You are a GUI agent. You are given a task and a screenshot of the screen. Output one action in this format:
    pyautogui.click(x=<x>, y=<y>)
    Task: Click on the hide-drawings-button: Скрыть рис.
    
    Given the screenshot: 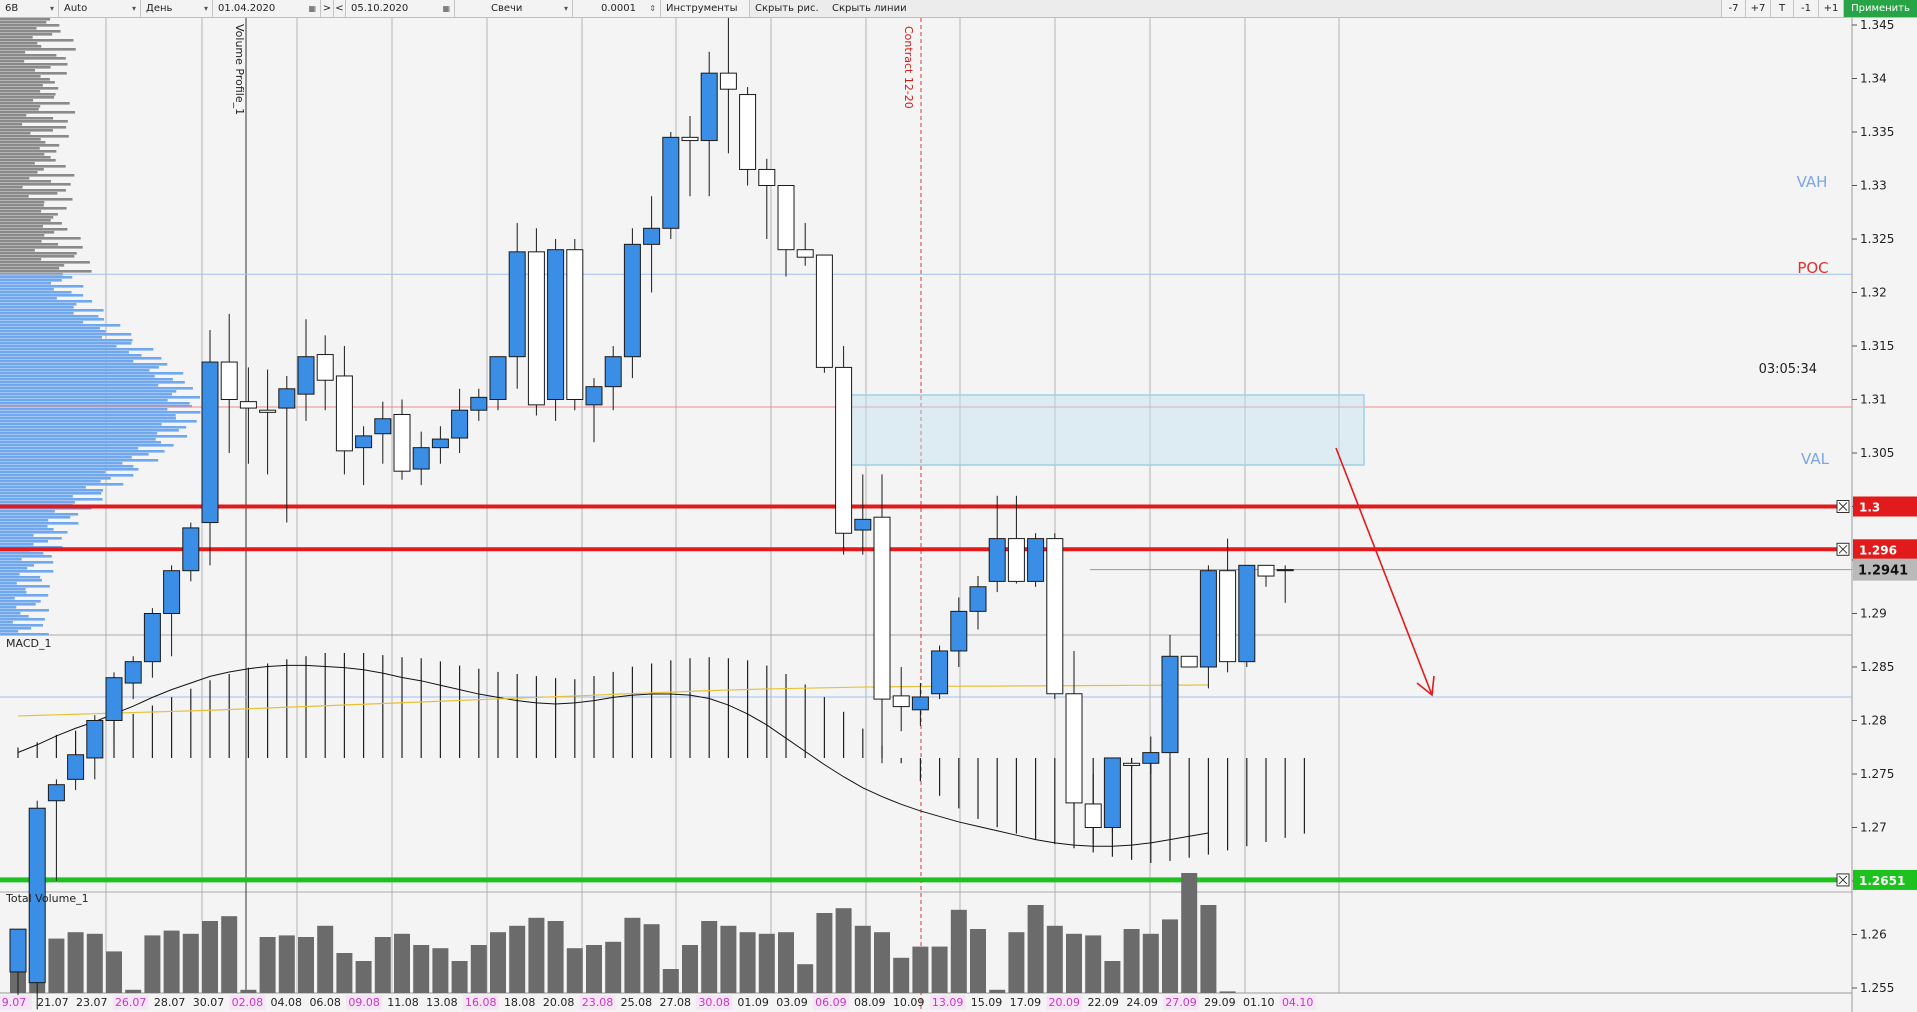 What is the action you would take?
    pyautogui.click(x=788, y=8)
    